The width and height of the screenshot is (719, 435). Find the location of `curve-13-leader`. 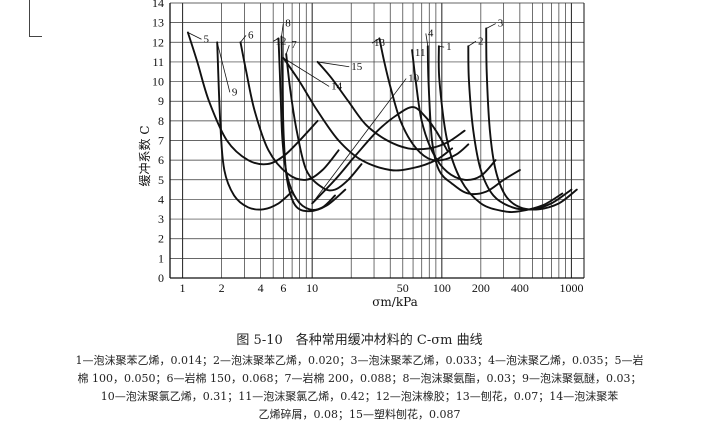

curve-13-leader is located at coordinates (375, 41).